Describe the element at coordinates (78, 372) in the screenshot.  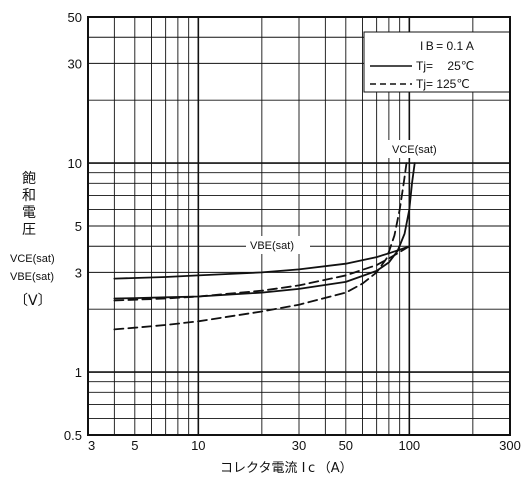
I see `y-tick-label: 1` at that location.